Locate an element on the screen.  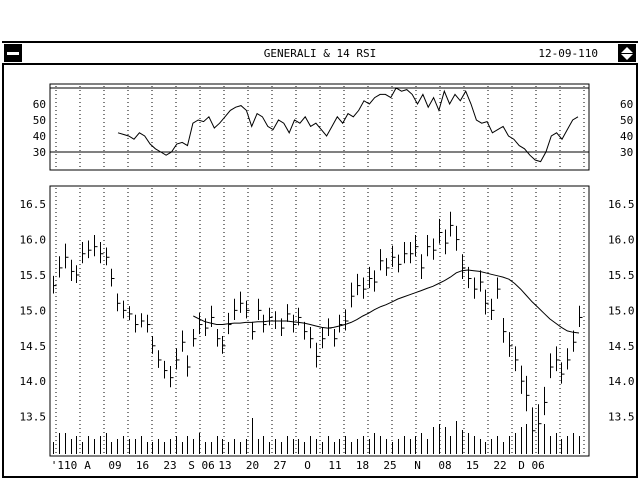
title-bar: GENERALI & 14 RSI 12-09-110 is located at coordinates (320, 53).